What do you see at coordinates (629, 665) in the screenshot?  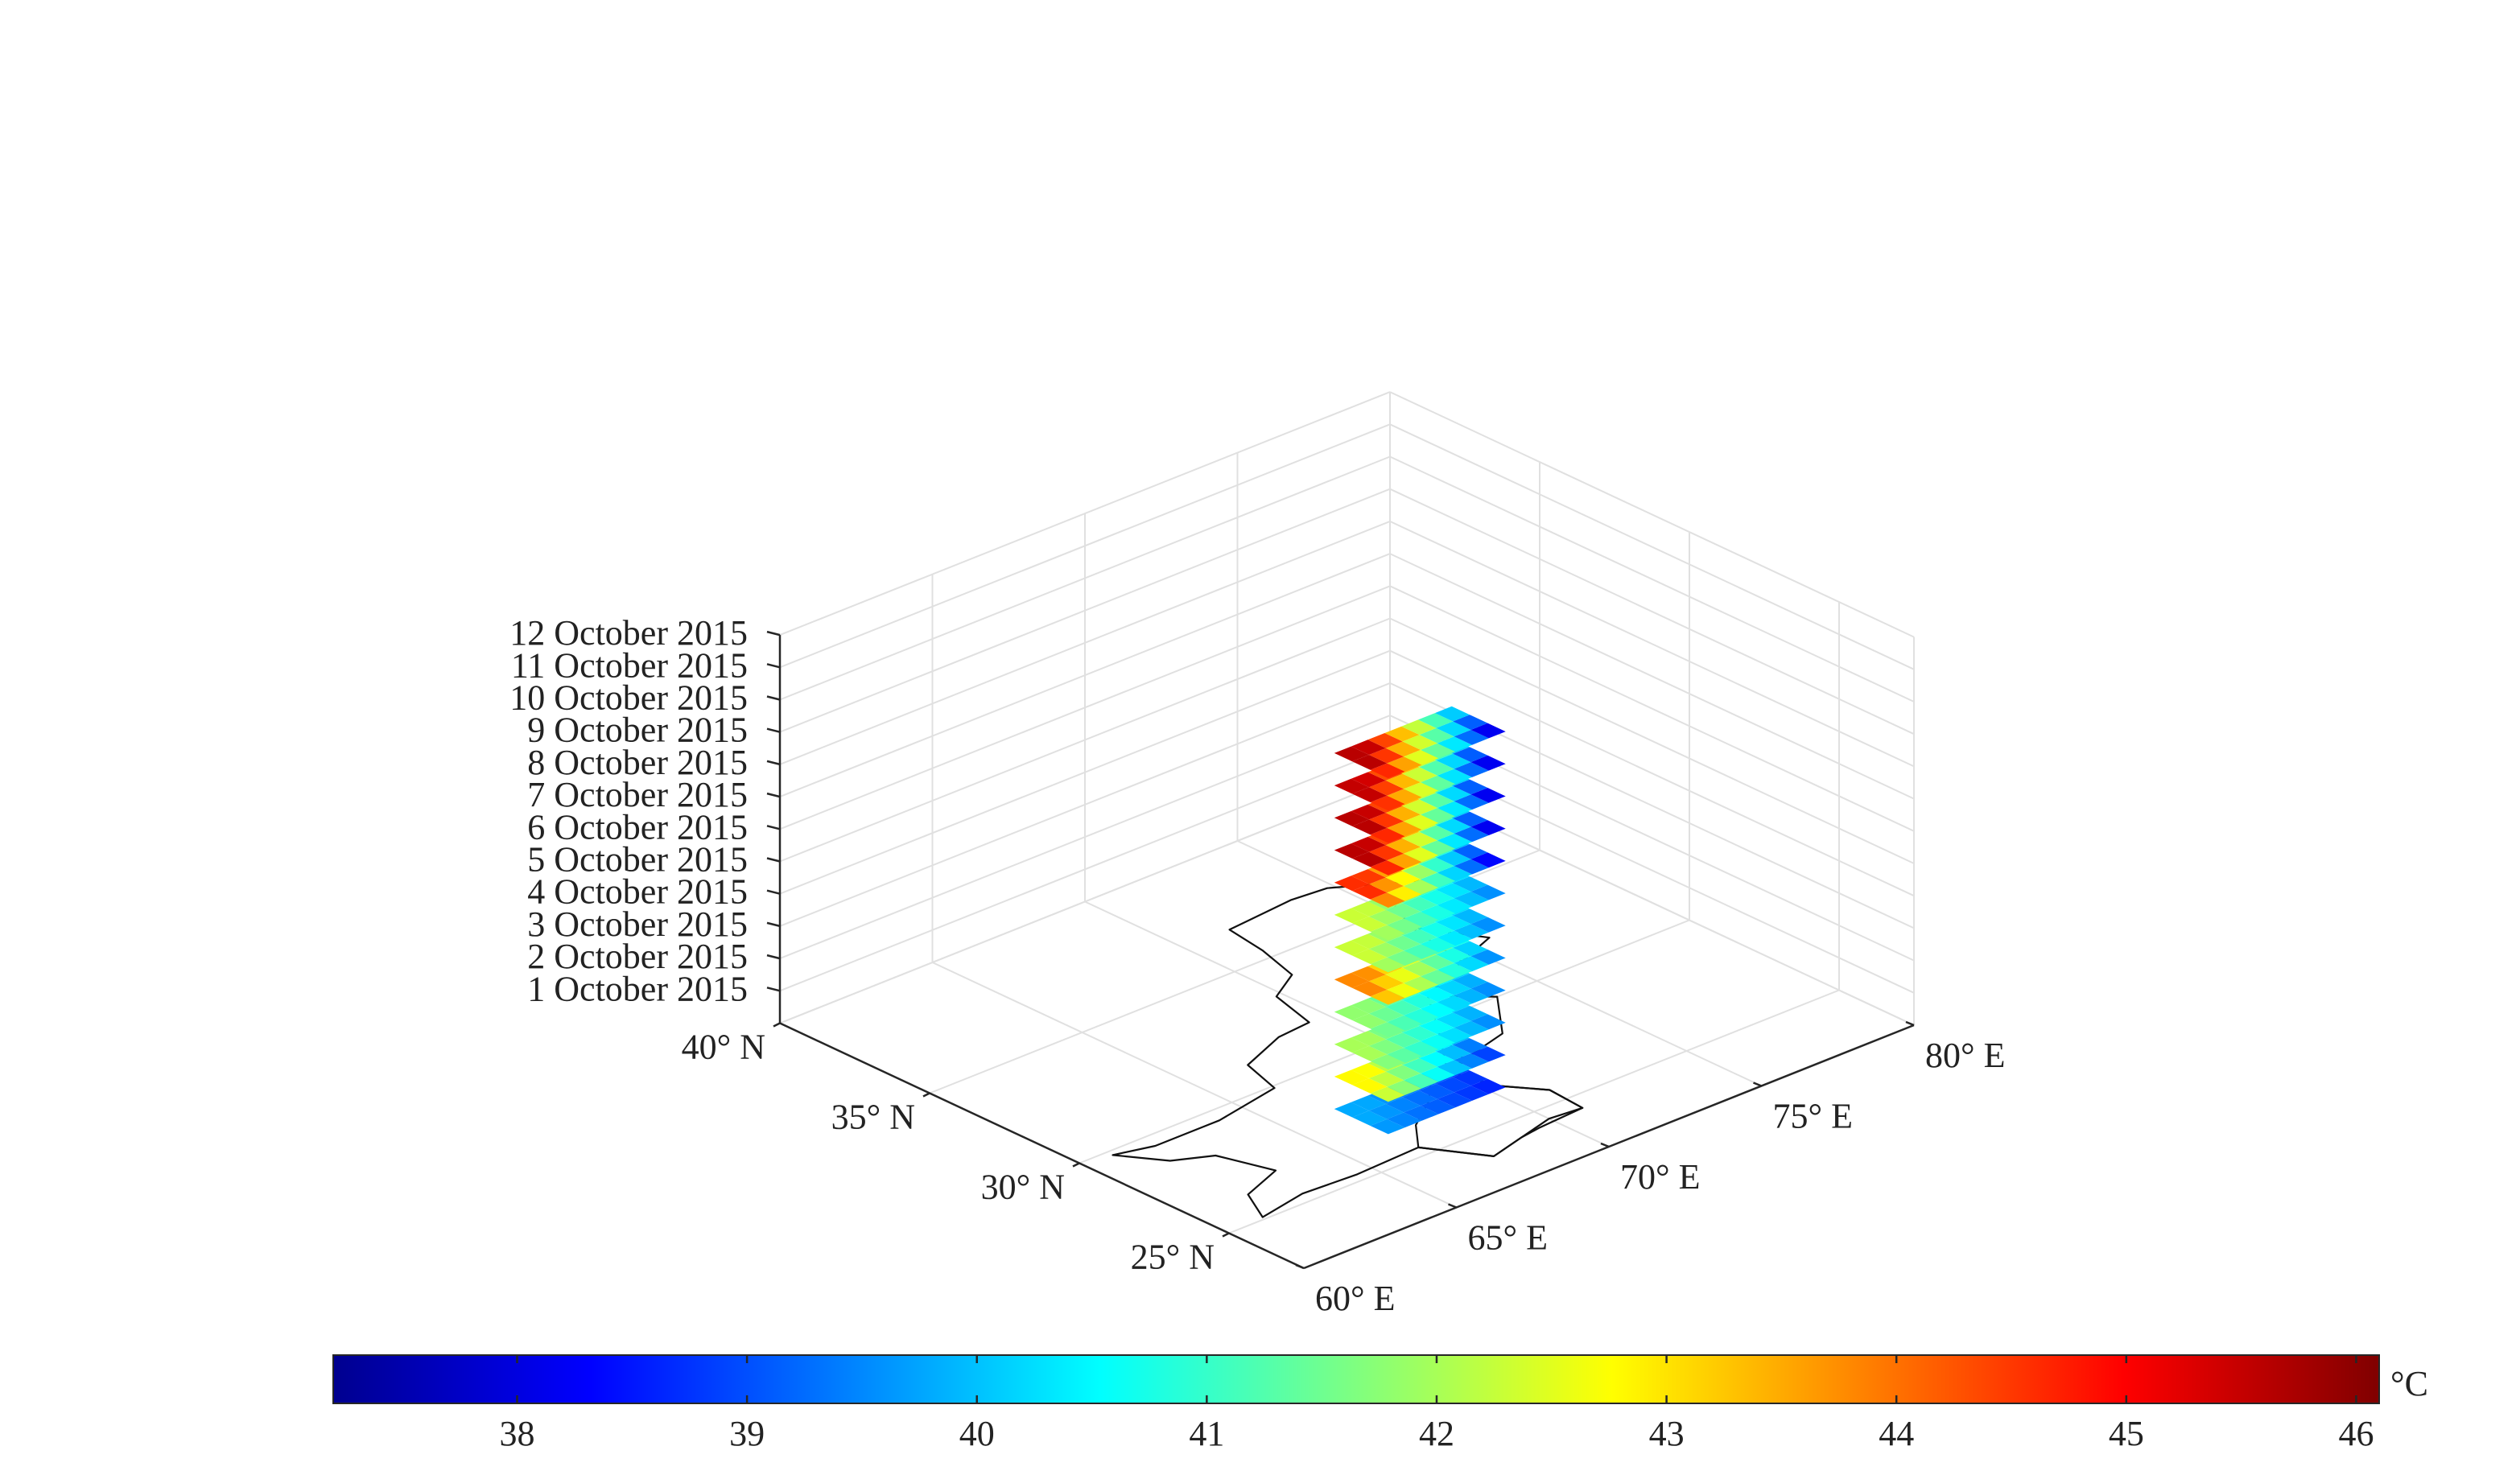 I see `z-tick-label: 11 October 2015` at bounding box center [629, 665].